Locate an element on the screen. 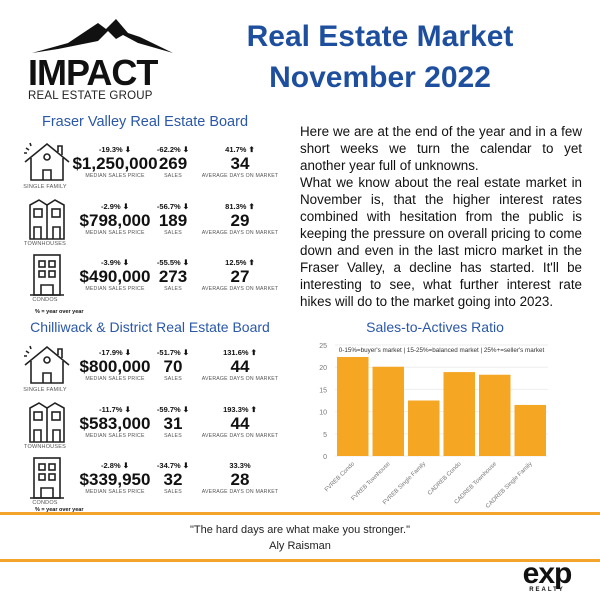 The image size is (600, 600). days-on-market: 29 is located at coordinates (240, 220).